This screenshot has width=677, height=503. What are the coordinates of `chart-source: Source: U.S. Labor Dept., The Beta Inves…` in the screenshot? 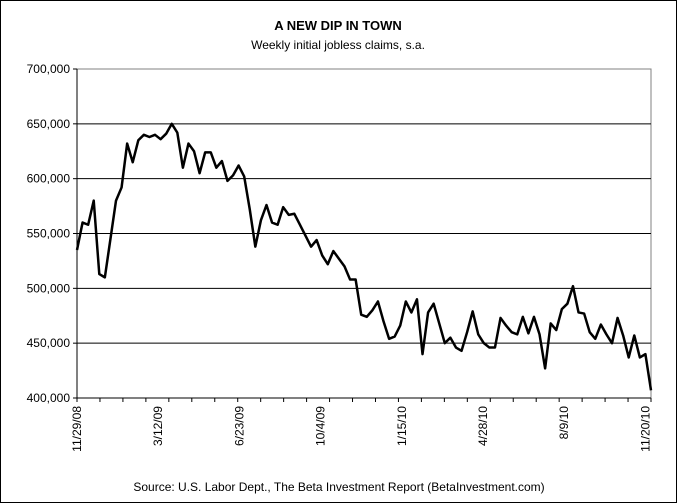 It's located at (338, 487).